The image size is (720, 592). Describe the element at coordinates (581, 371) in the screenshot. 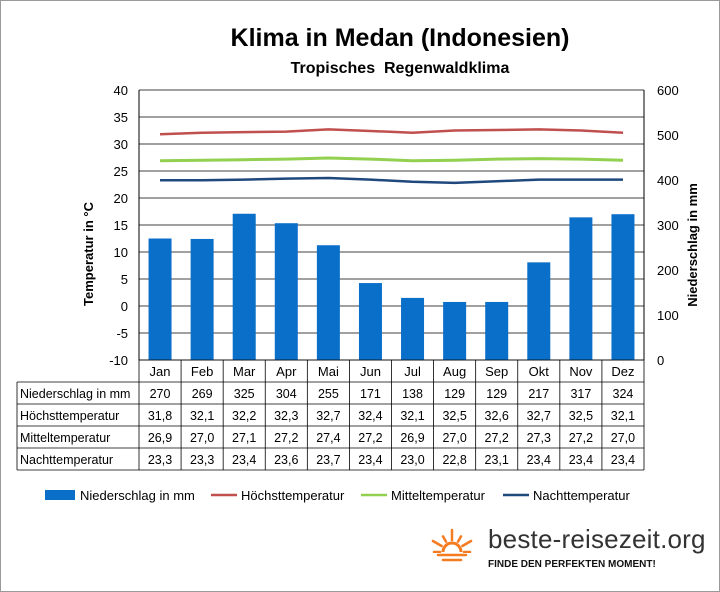

I see `x-tick-label: Nov` at that location.